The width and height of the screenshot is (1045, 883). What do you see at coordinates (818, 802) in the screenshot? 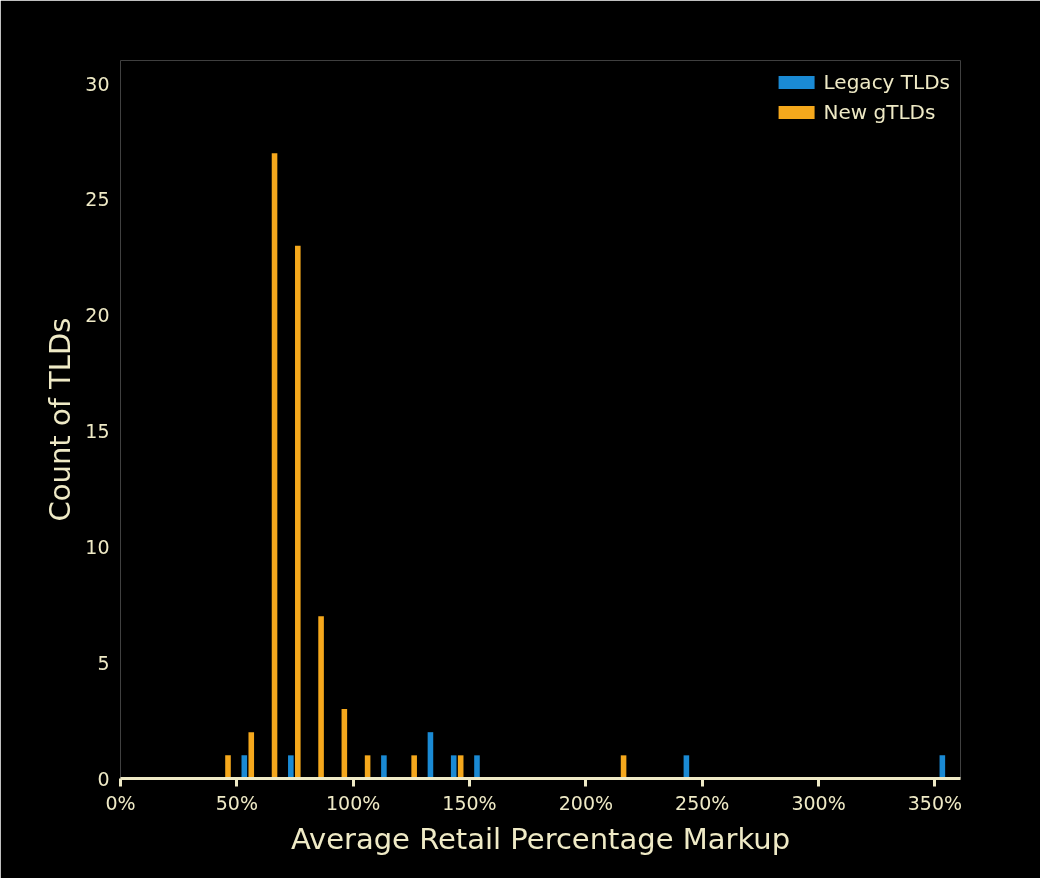
I see `x-tick-label: 300%` at bounding box center [818, 802].